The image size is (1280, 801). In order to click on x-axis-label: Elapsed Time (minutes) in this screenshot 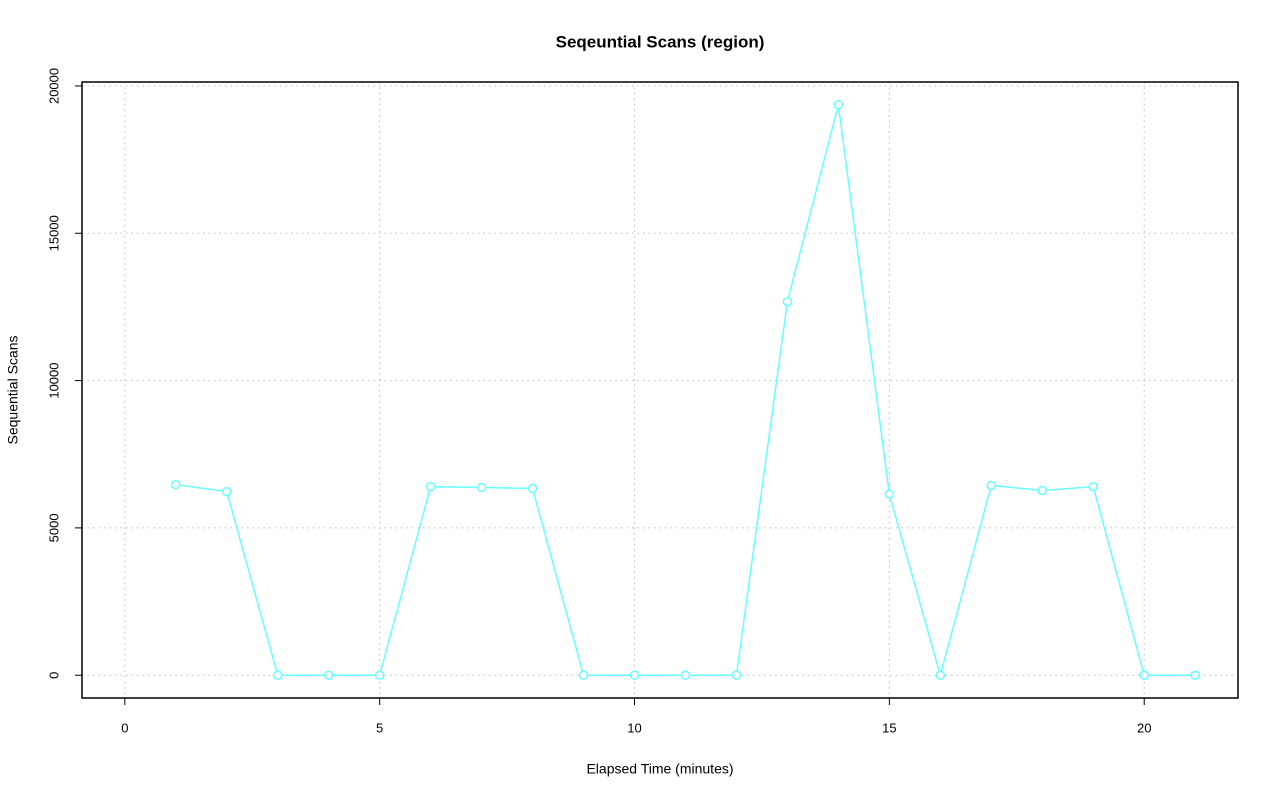, I will do `click(659, 769)`.